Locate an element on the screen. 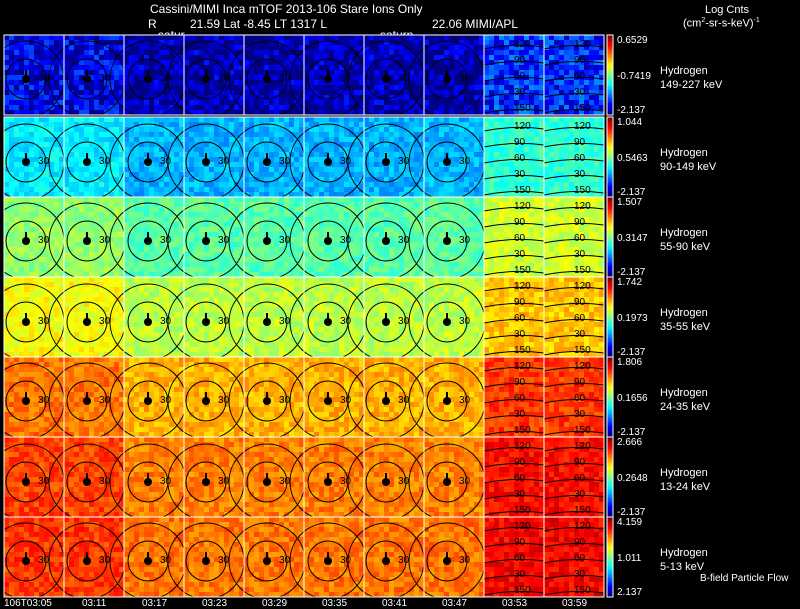 Image resolution: width=800 pixels, height=609 pixels. contour-line is located at coordinates (514, 129).